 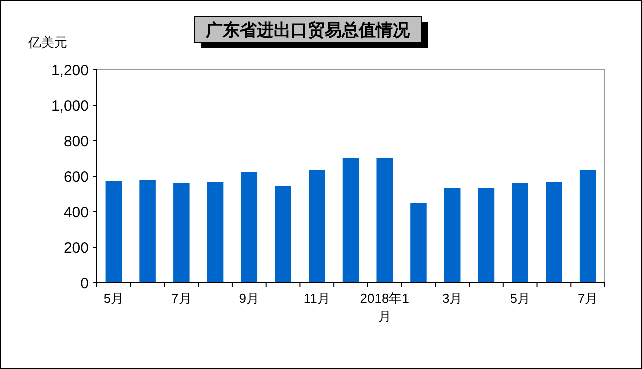 I want to click on chart-title: 广东省进出口贸易总值情况, so click(x=308, y=30).